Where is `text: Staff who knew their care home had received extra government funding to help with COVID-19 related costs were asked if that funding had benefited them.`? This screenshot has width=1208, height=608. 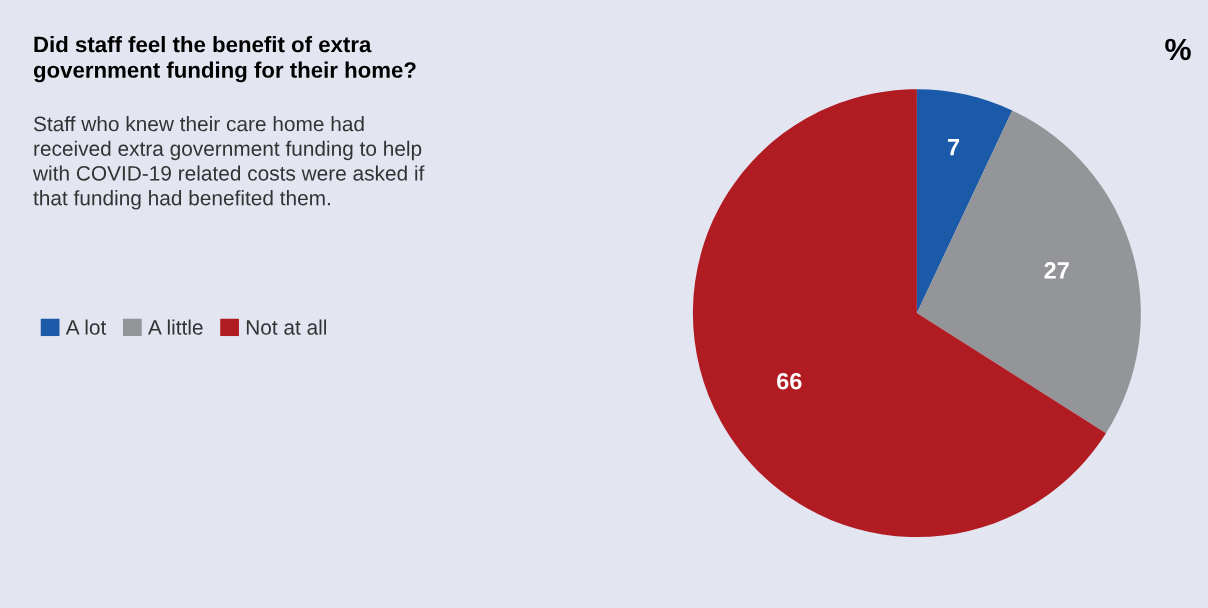 text: Staff who knew their care home had received extra government funding to help with COVID-19 related costs were asked if that funding had benefited them. is located at coordinates (228, 163).